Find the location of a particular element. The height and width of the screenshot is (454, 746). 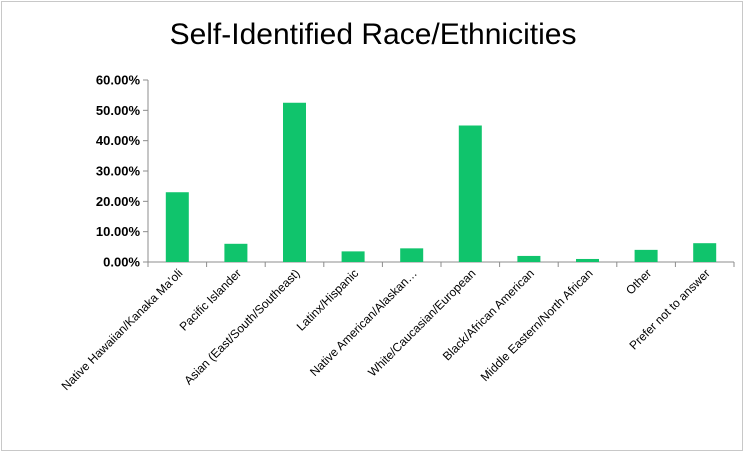

y-tick-label: 60.00% is located at coordinates (118, 80).